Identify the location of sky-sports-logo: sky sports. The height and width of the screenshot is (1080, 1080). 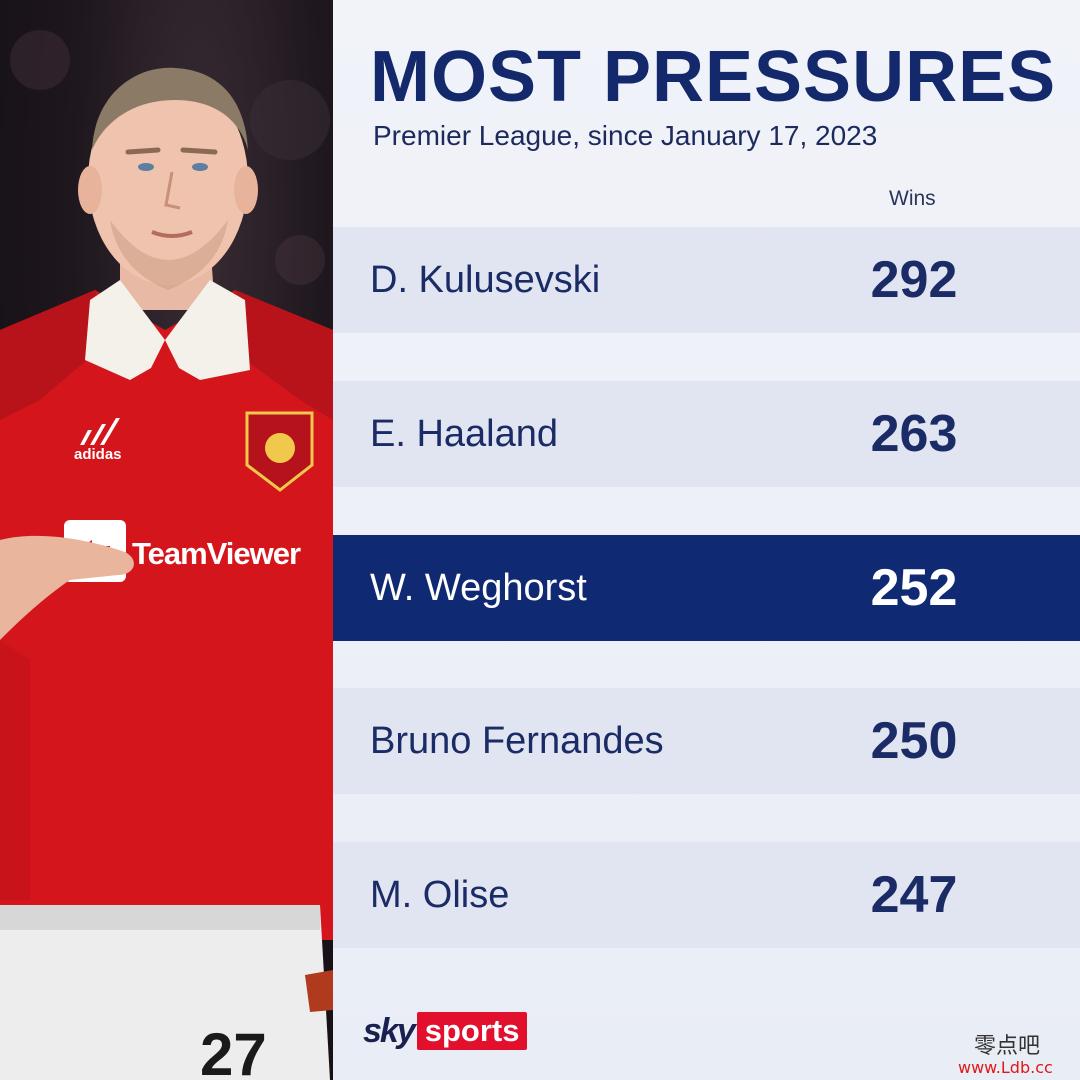
(445, 1031).